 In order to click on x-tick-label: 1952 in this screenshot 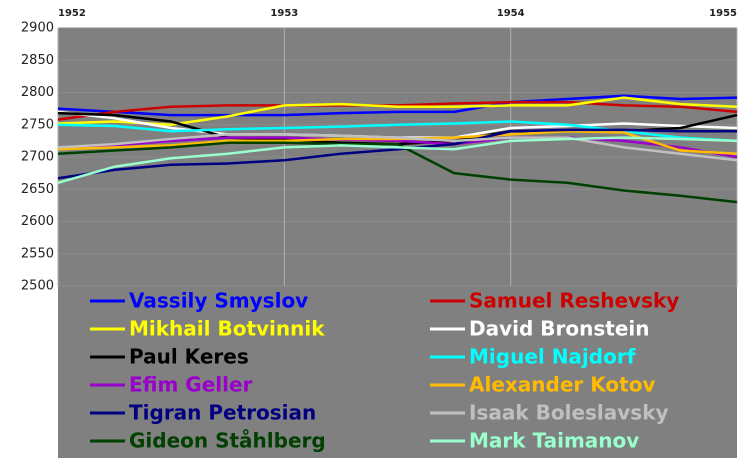, I will do `click(72, 13)`.